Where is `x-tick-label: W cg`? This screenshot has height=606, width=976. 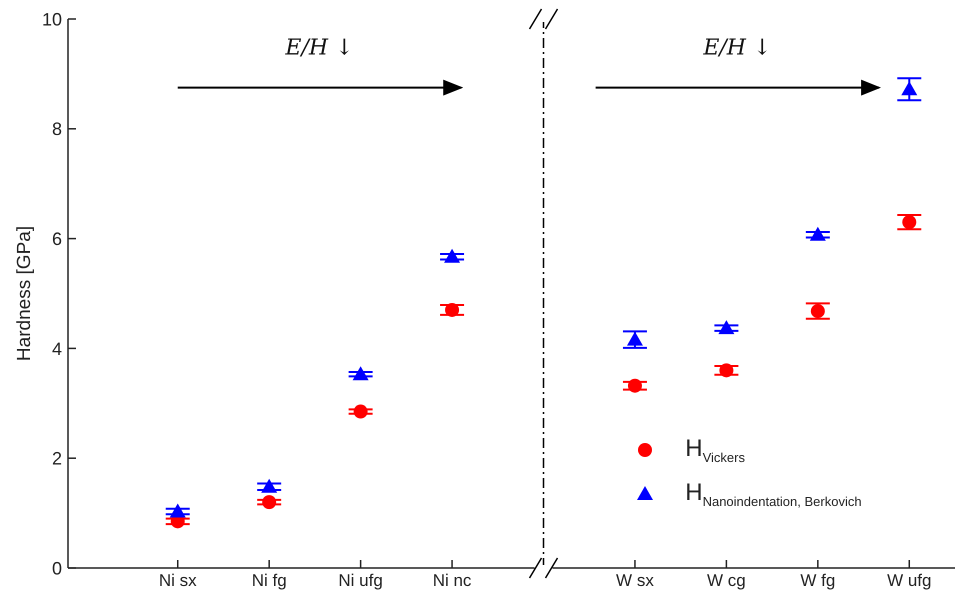
x-tick-label: W cg is located at coordinates (726, 580).